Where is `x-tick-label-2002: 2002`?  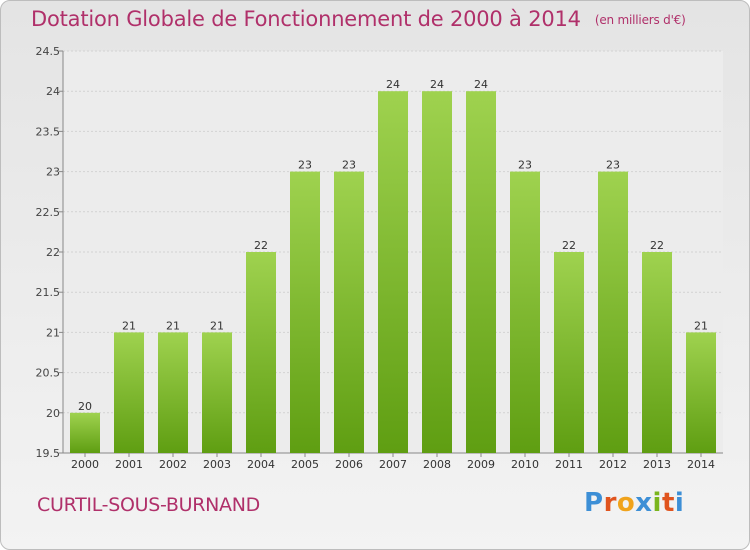
x-tick-label-2002: 2002 is located at coordinates (173, 464).